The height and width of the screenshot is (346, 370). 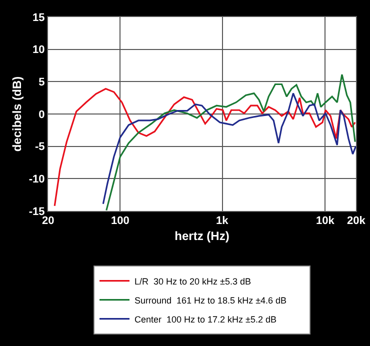 What do you see at coordinates (205, 319) in the screenshot?
I see `legend-label: Center 100 Hz to 17.2 kHz ±5.2 dB` at bounding box center [205, 319].